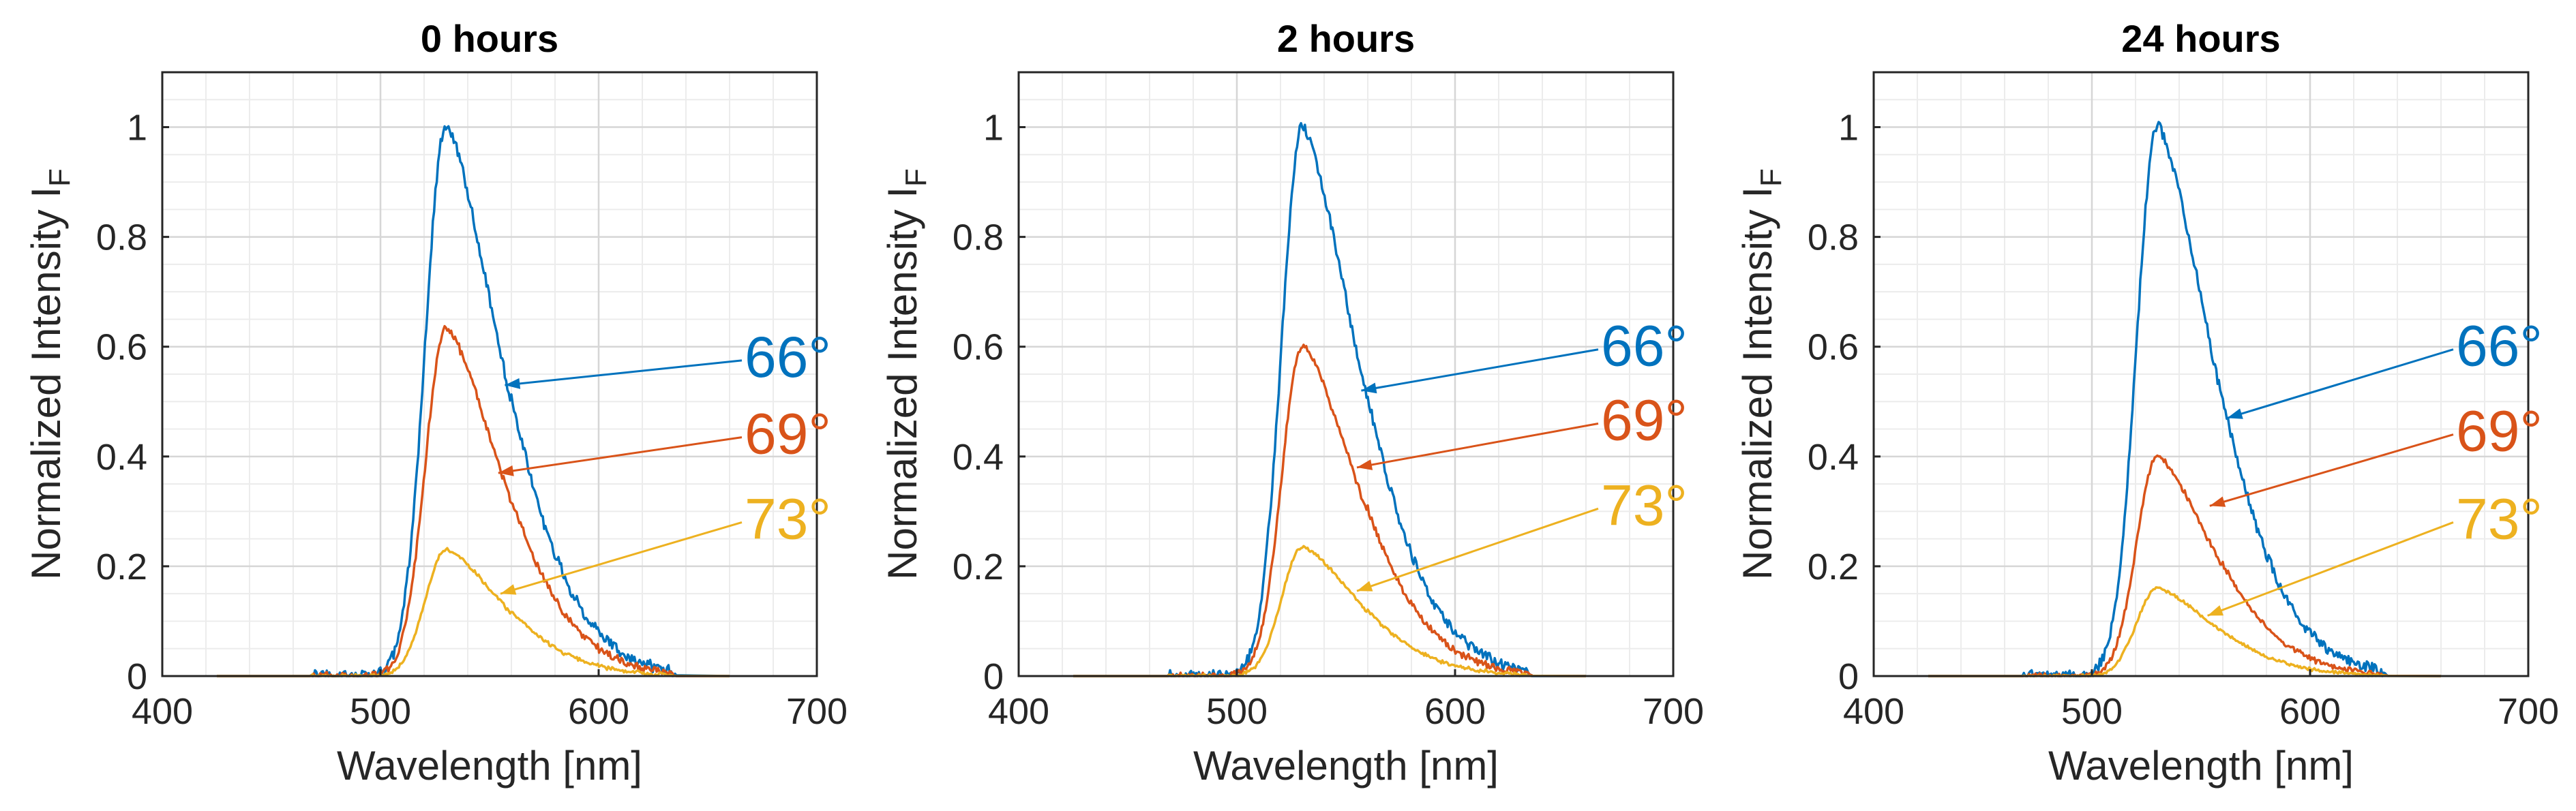 This screenshot has width=2576, height=811. What do you see at coordinates (473, 401) in the screenshot?
I see `series-line-66deg` at bounding box center [473, 401].